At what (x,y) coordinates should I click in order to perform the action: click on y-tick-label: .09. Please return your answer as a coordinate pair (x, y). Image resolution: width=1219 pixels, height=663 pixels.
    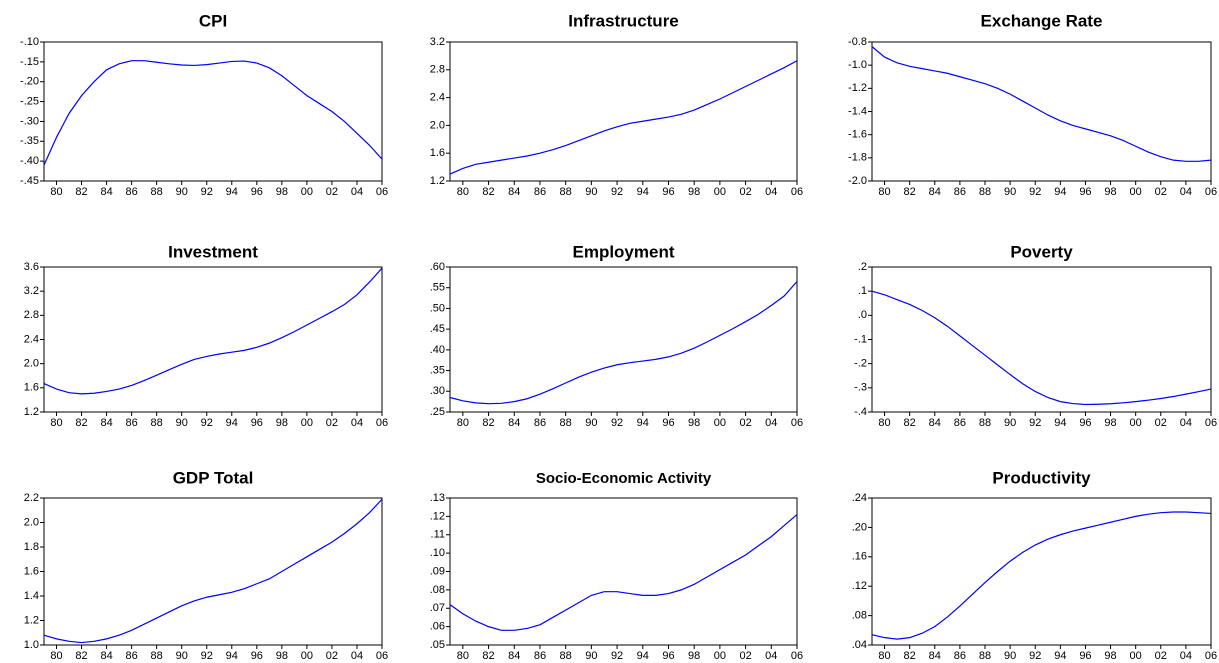
    Looking at the image, I should click on (437, 571).